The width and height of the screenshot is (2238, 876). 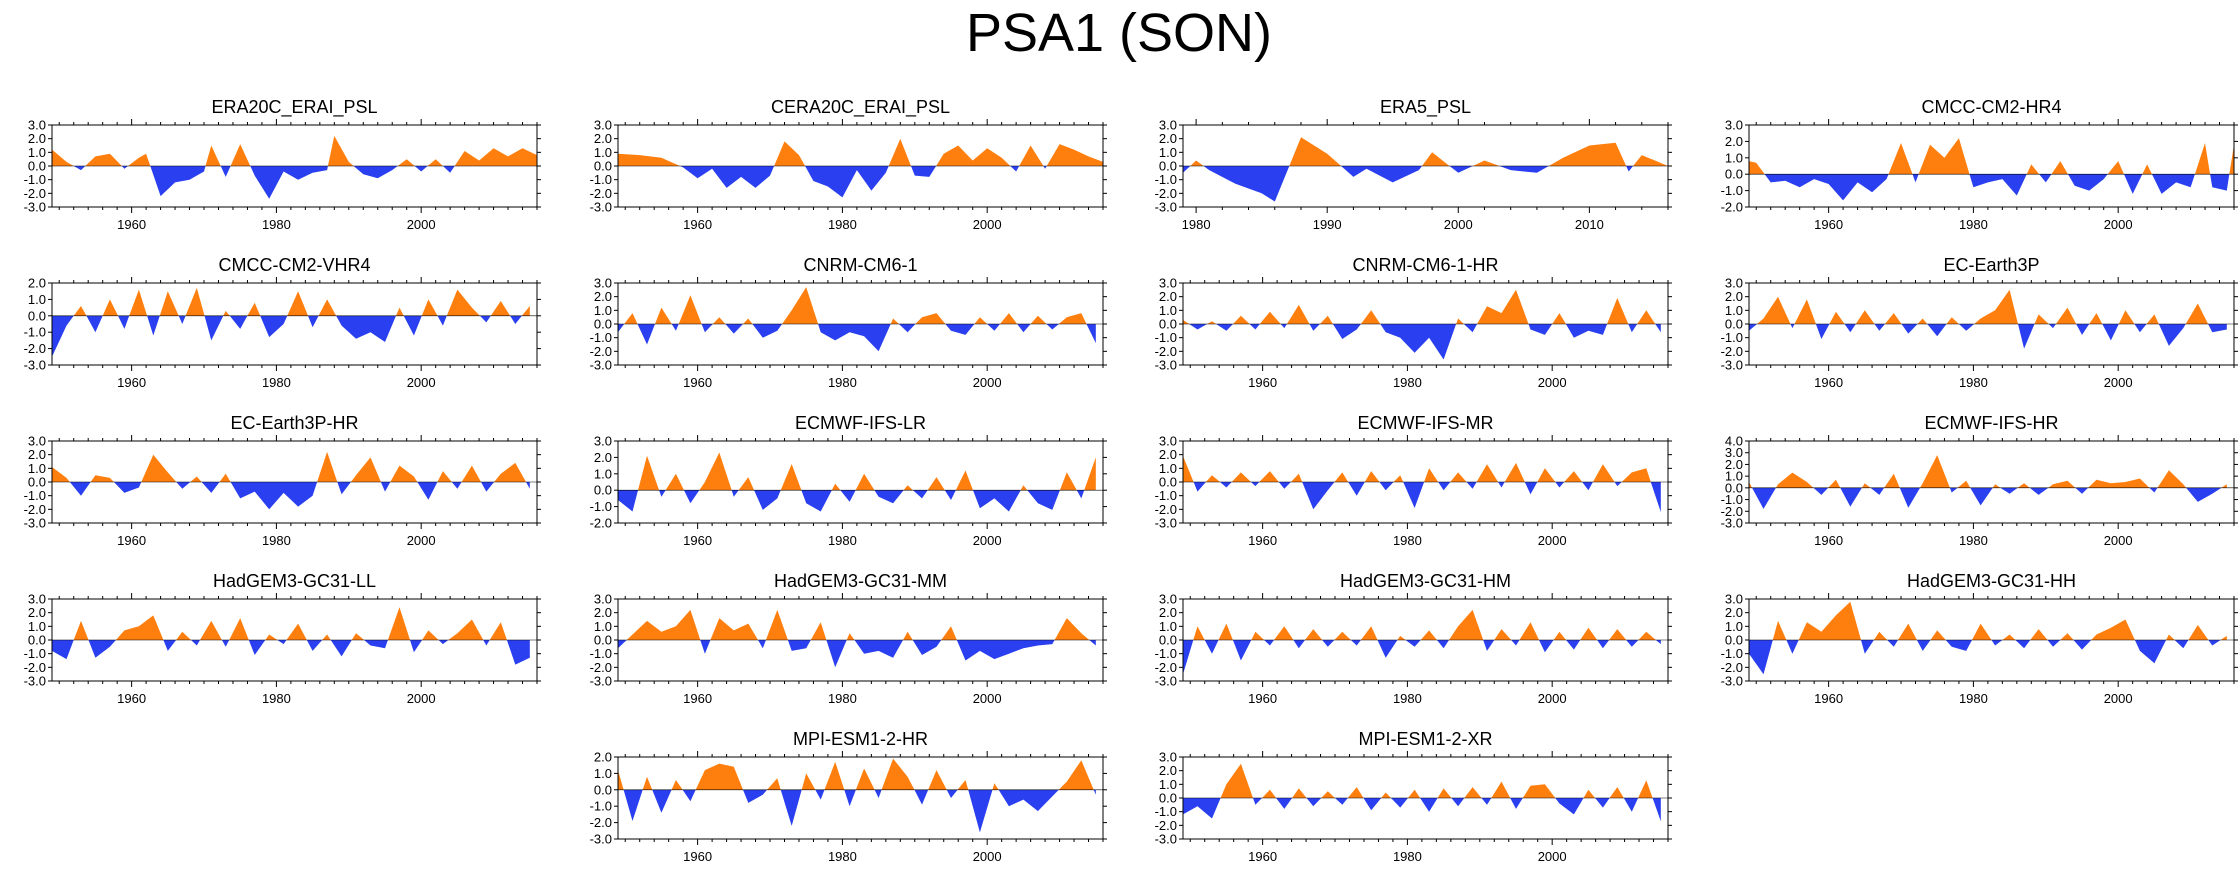 I want to click on panel-title: ECMWF-IFS-LR, so click(x=860, y=423).